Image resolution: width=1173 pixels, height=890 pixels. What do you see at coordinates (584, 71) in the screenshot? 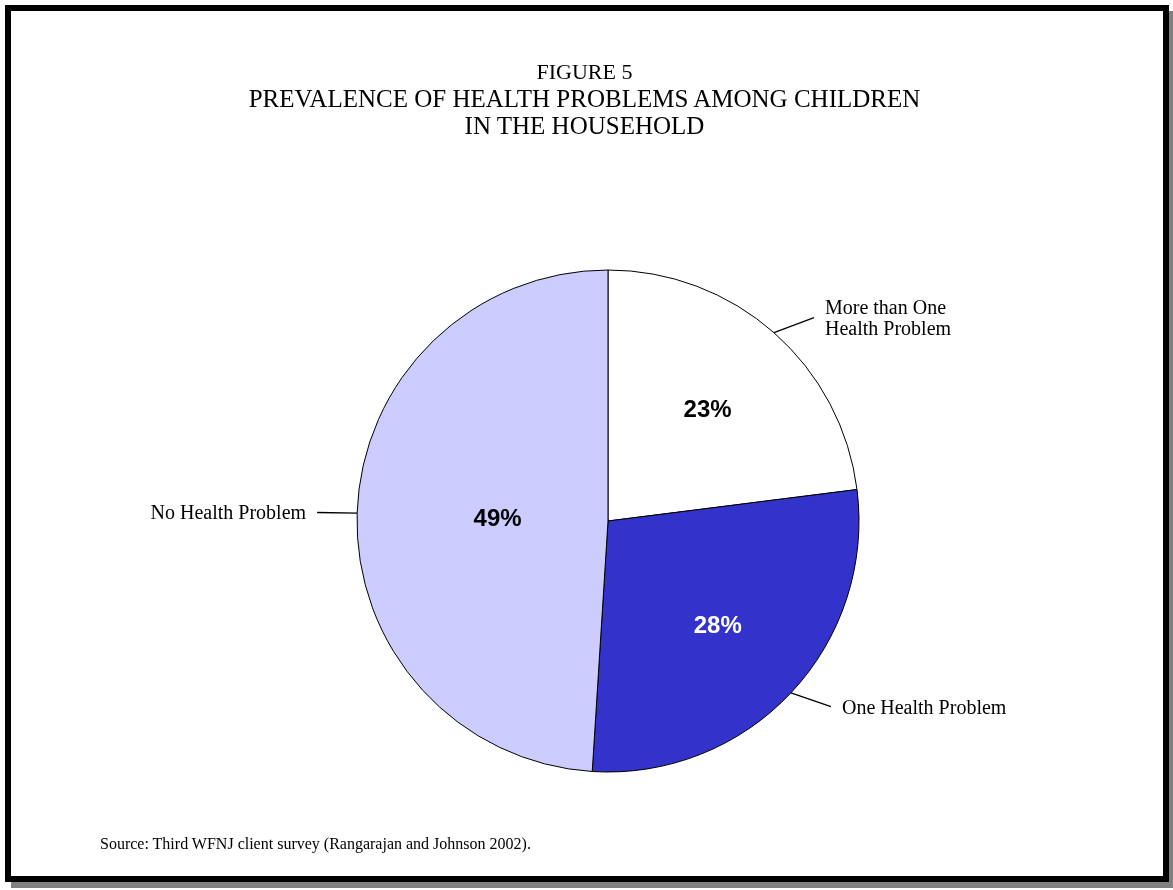
I see `chart-title: FIGURE 5` at bounding box center [584, 71].